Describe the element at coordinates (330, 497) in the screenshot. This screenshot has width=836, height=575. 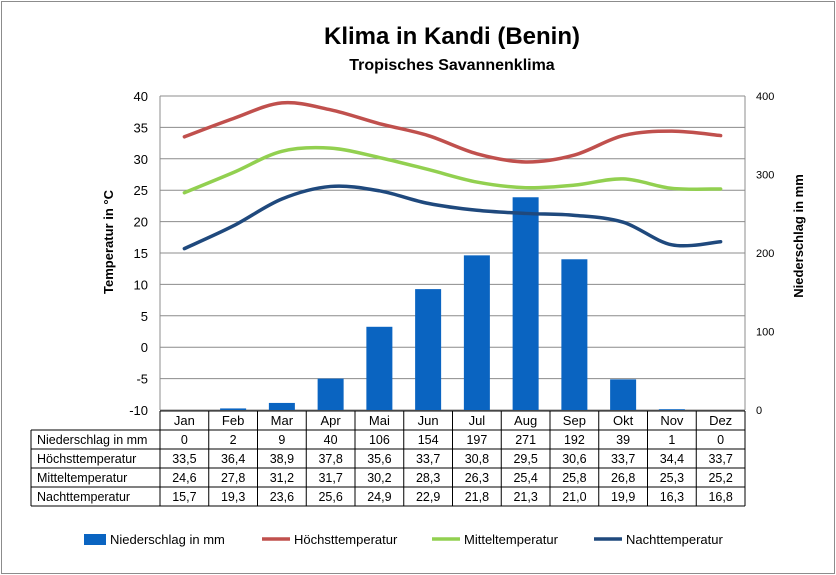
I see `data-label: 25,6` at that location.